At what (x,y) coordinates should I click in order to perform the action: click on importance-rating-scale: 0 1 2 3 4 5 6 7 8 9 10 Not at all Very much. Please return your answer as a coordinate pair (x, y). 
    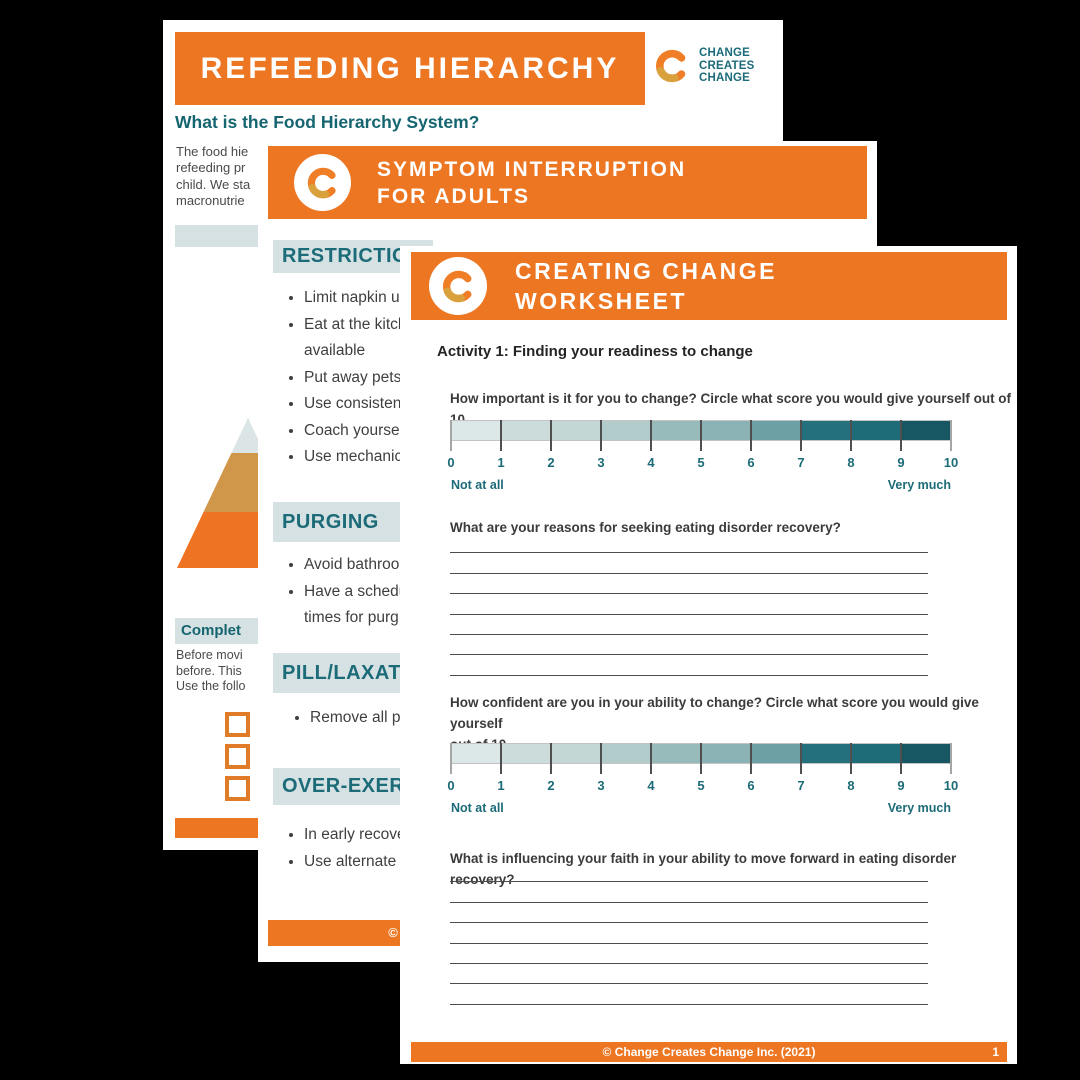
    Looking at the image, I should click on (702, 460).